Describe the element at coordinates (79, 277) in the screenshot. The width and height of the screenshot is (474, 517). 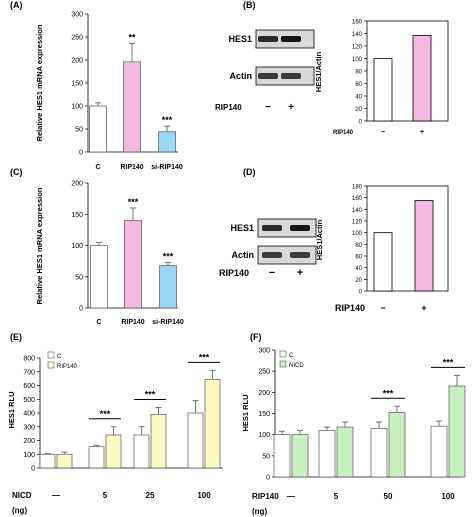
I see `y-tick-label: 50` at that location.